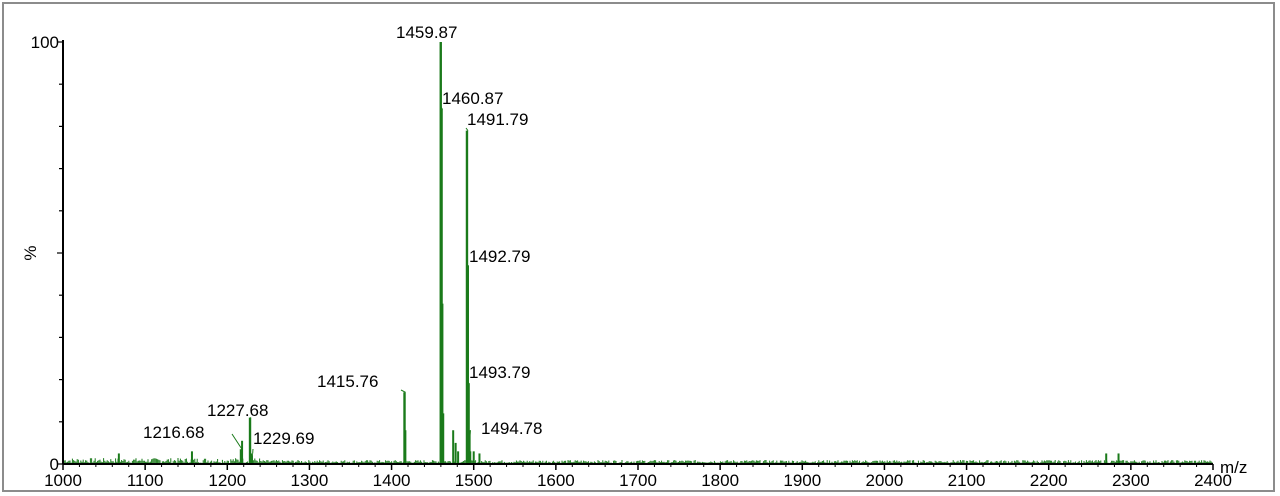 The width and height of the screenshot is (1280, 496). Describe the element at coordinates (227, 480) in the screenshot. I see `x-tick-label: 1200` at that location.